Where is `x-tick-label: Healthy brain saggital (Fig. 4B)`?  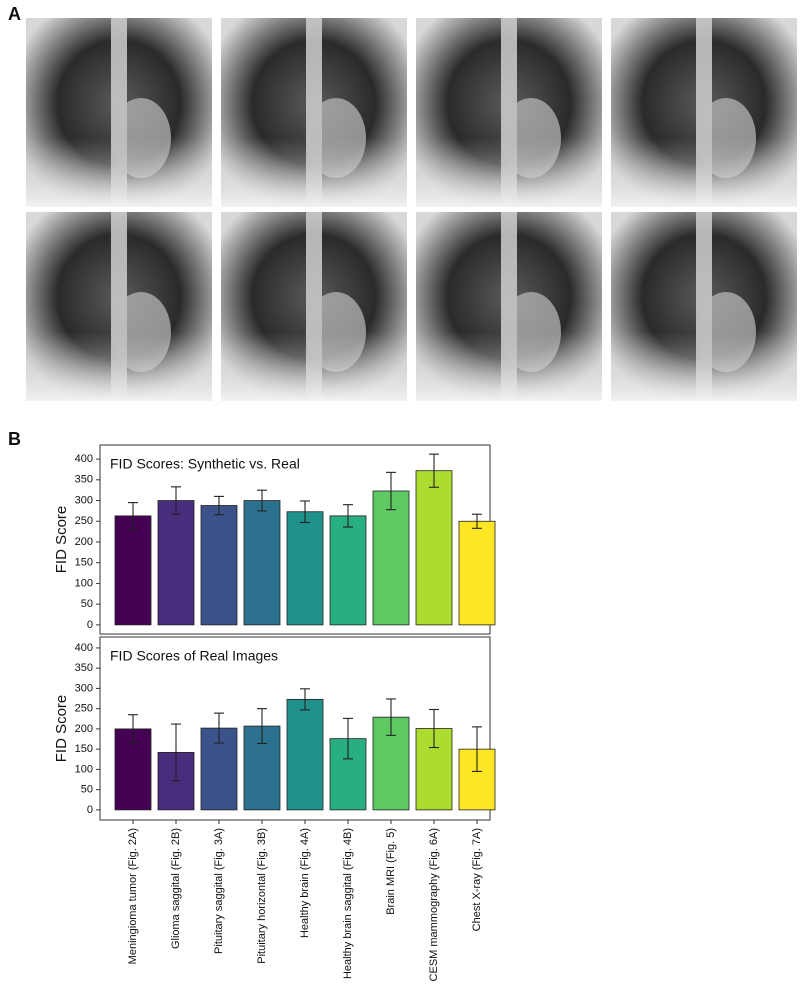 x-tick-label: Healthy brain saggital (Fig. 4B) is located at coordinates (348, 903).